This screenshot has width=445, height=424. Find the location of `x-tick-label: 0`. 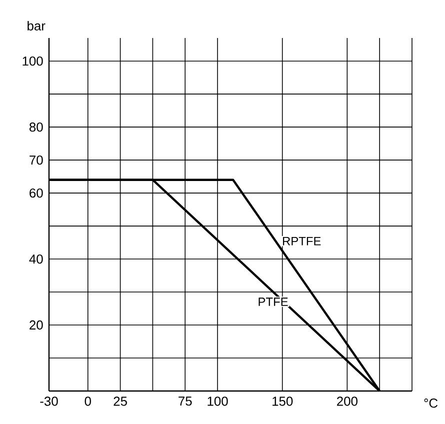

x-tick-label: 0 is located at coordinates (87, 401).